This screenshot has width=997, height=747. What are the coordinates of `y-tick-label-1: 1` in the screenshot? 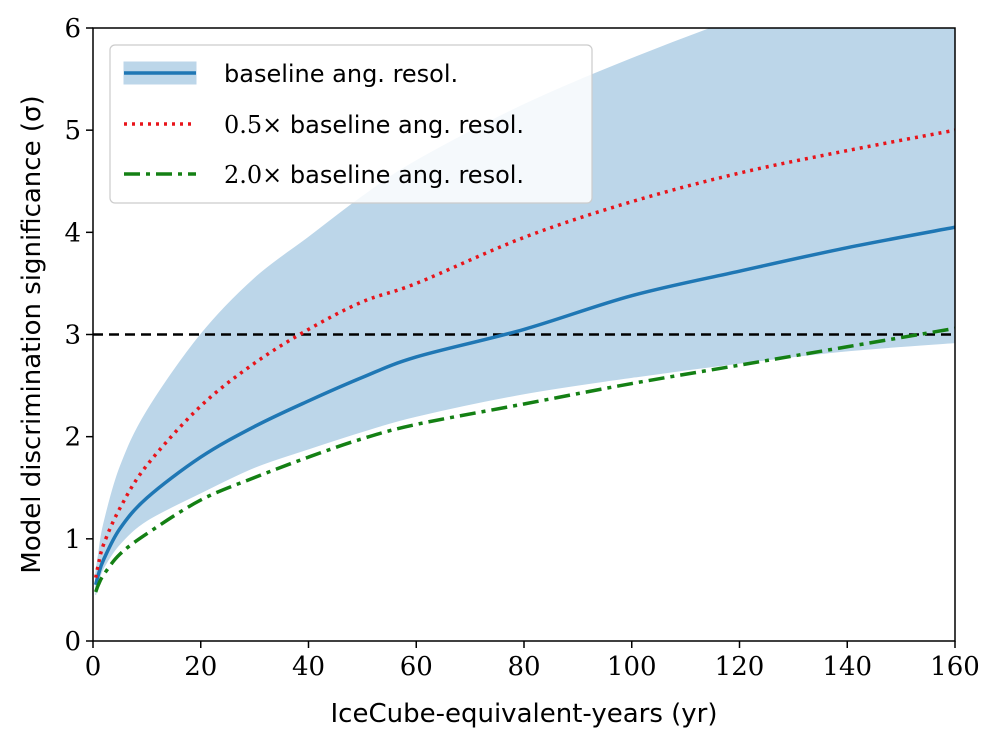 It's located at (72, 540).